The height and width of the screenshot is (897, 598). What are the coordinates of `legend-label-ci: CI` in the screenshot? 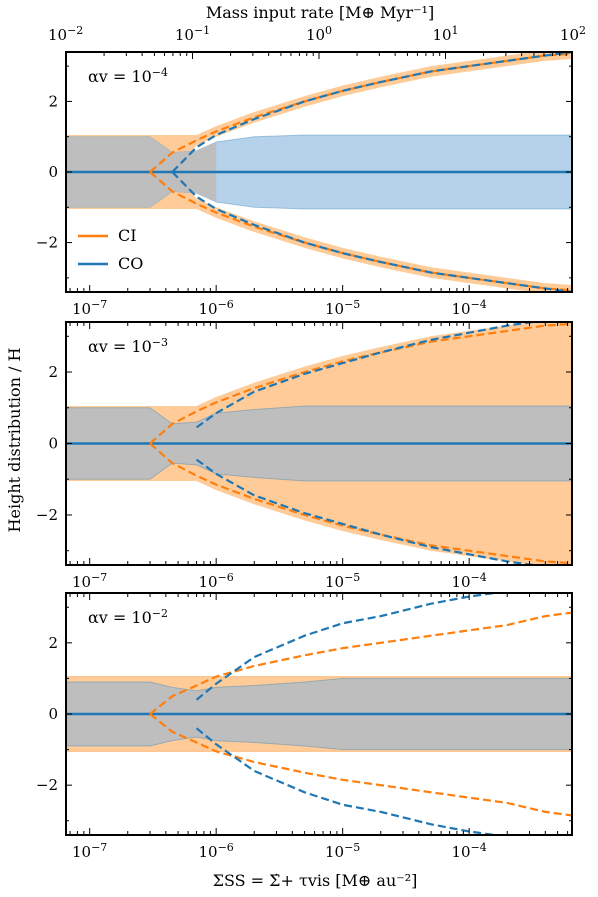 It's located at (127, 235).